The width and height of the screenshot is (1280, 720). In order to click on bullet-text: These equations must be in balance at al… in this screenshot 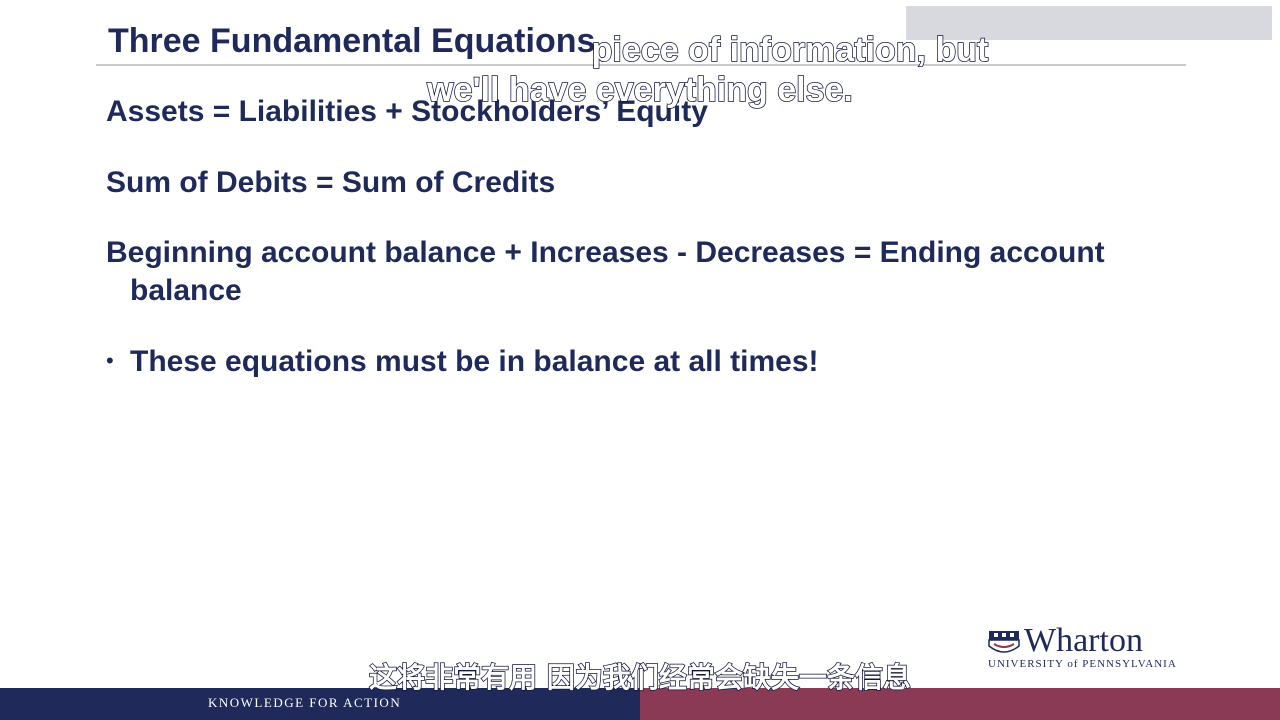, I will do `click(474, 361)`.